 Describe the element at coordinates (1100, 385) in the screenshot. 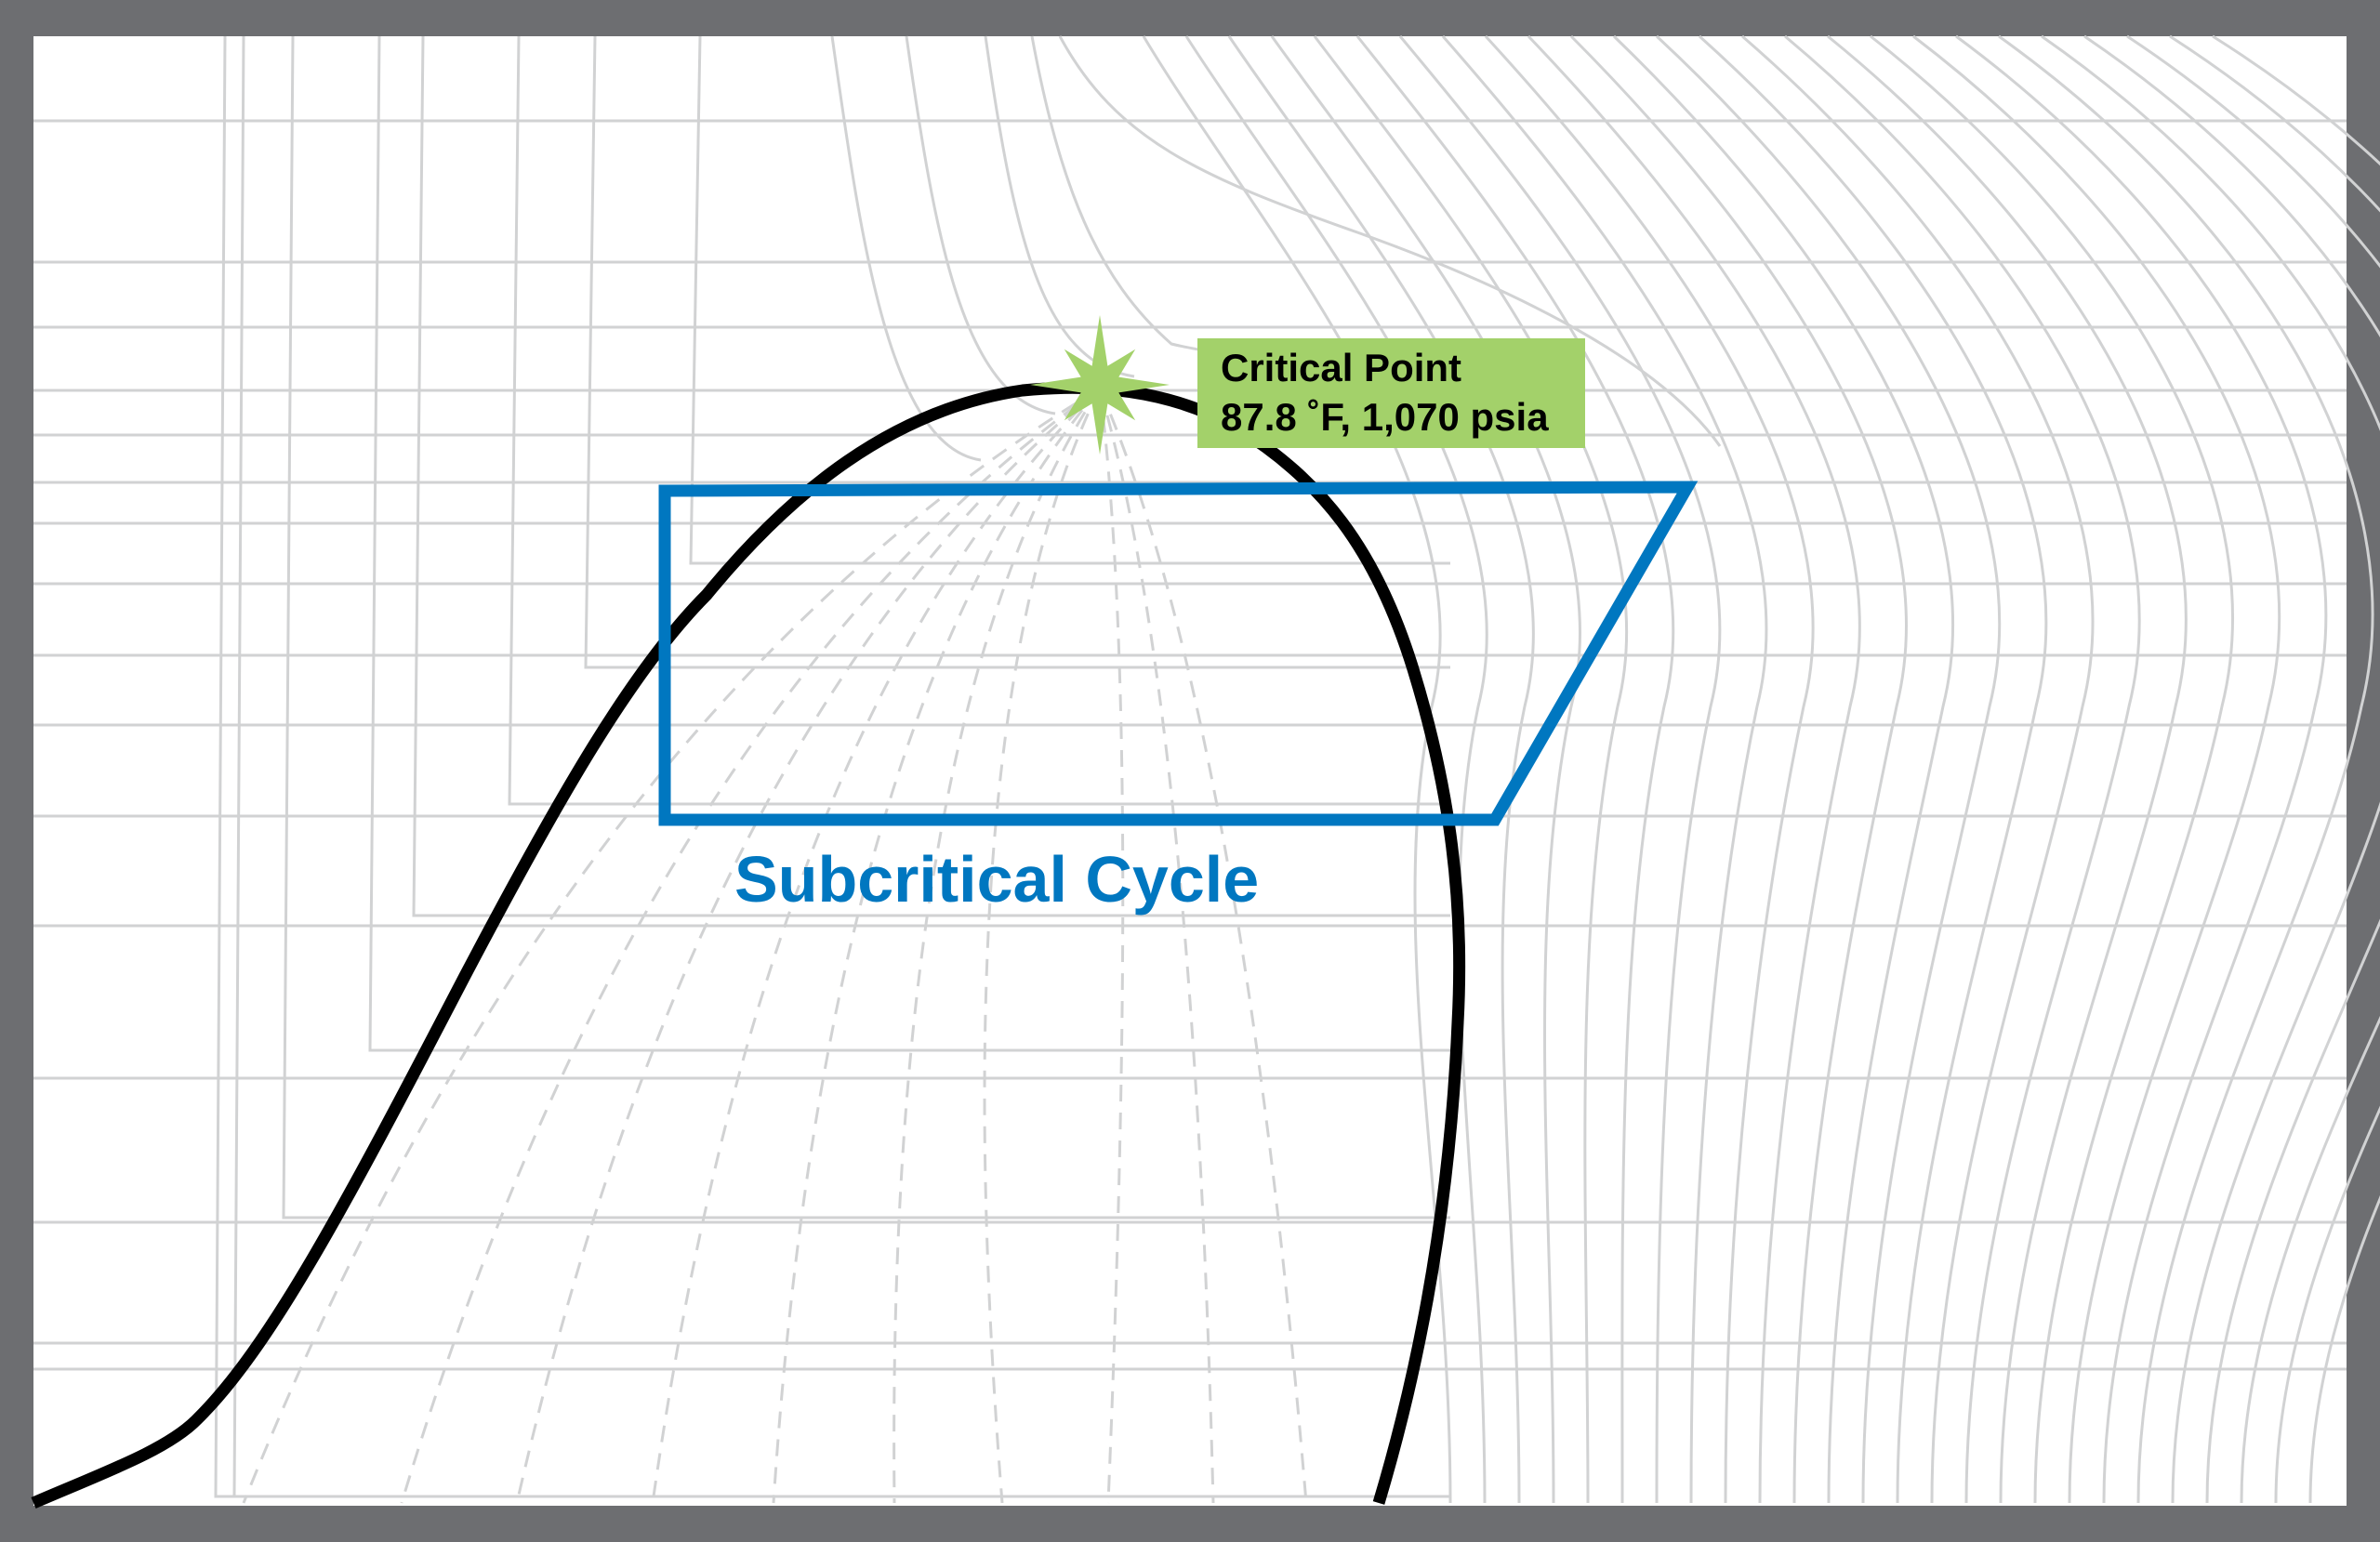

I see `critical-point-star-icon` at that location.